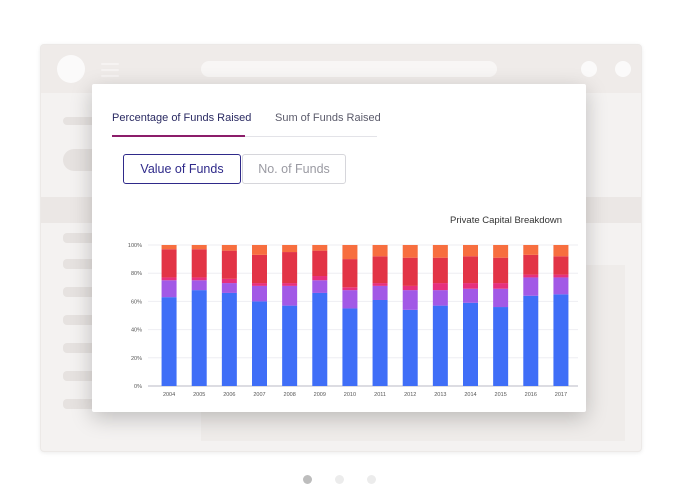 This screenshot has height=496, width=680. Describe the element at coordinates (136, 359) in the screenshot. I see `y-tick-label: 20%` at that location.